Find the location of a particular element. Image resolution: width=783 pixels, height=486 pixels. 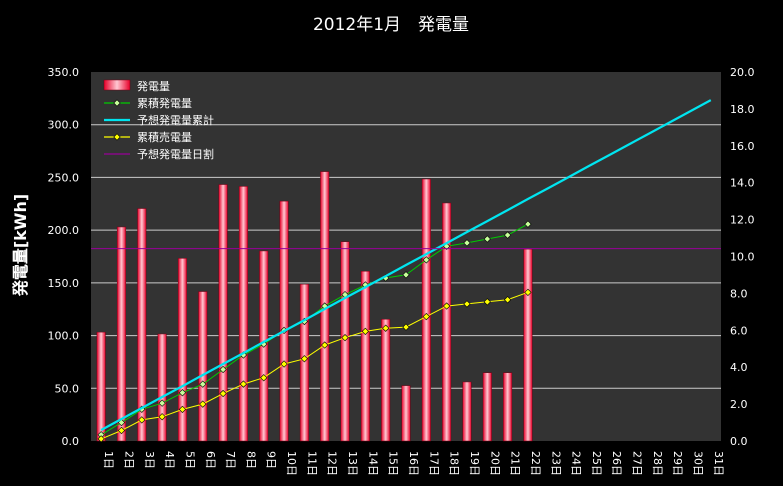

x-tick-label: 10日 is located at coordinates (291, 463).